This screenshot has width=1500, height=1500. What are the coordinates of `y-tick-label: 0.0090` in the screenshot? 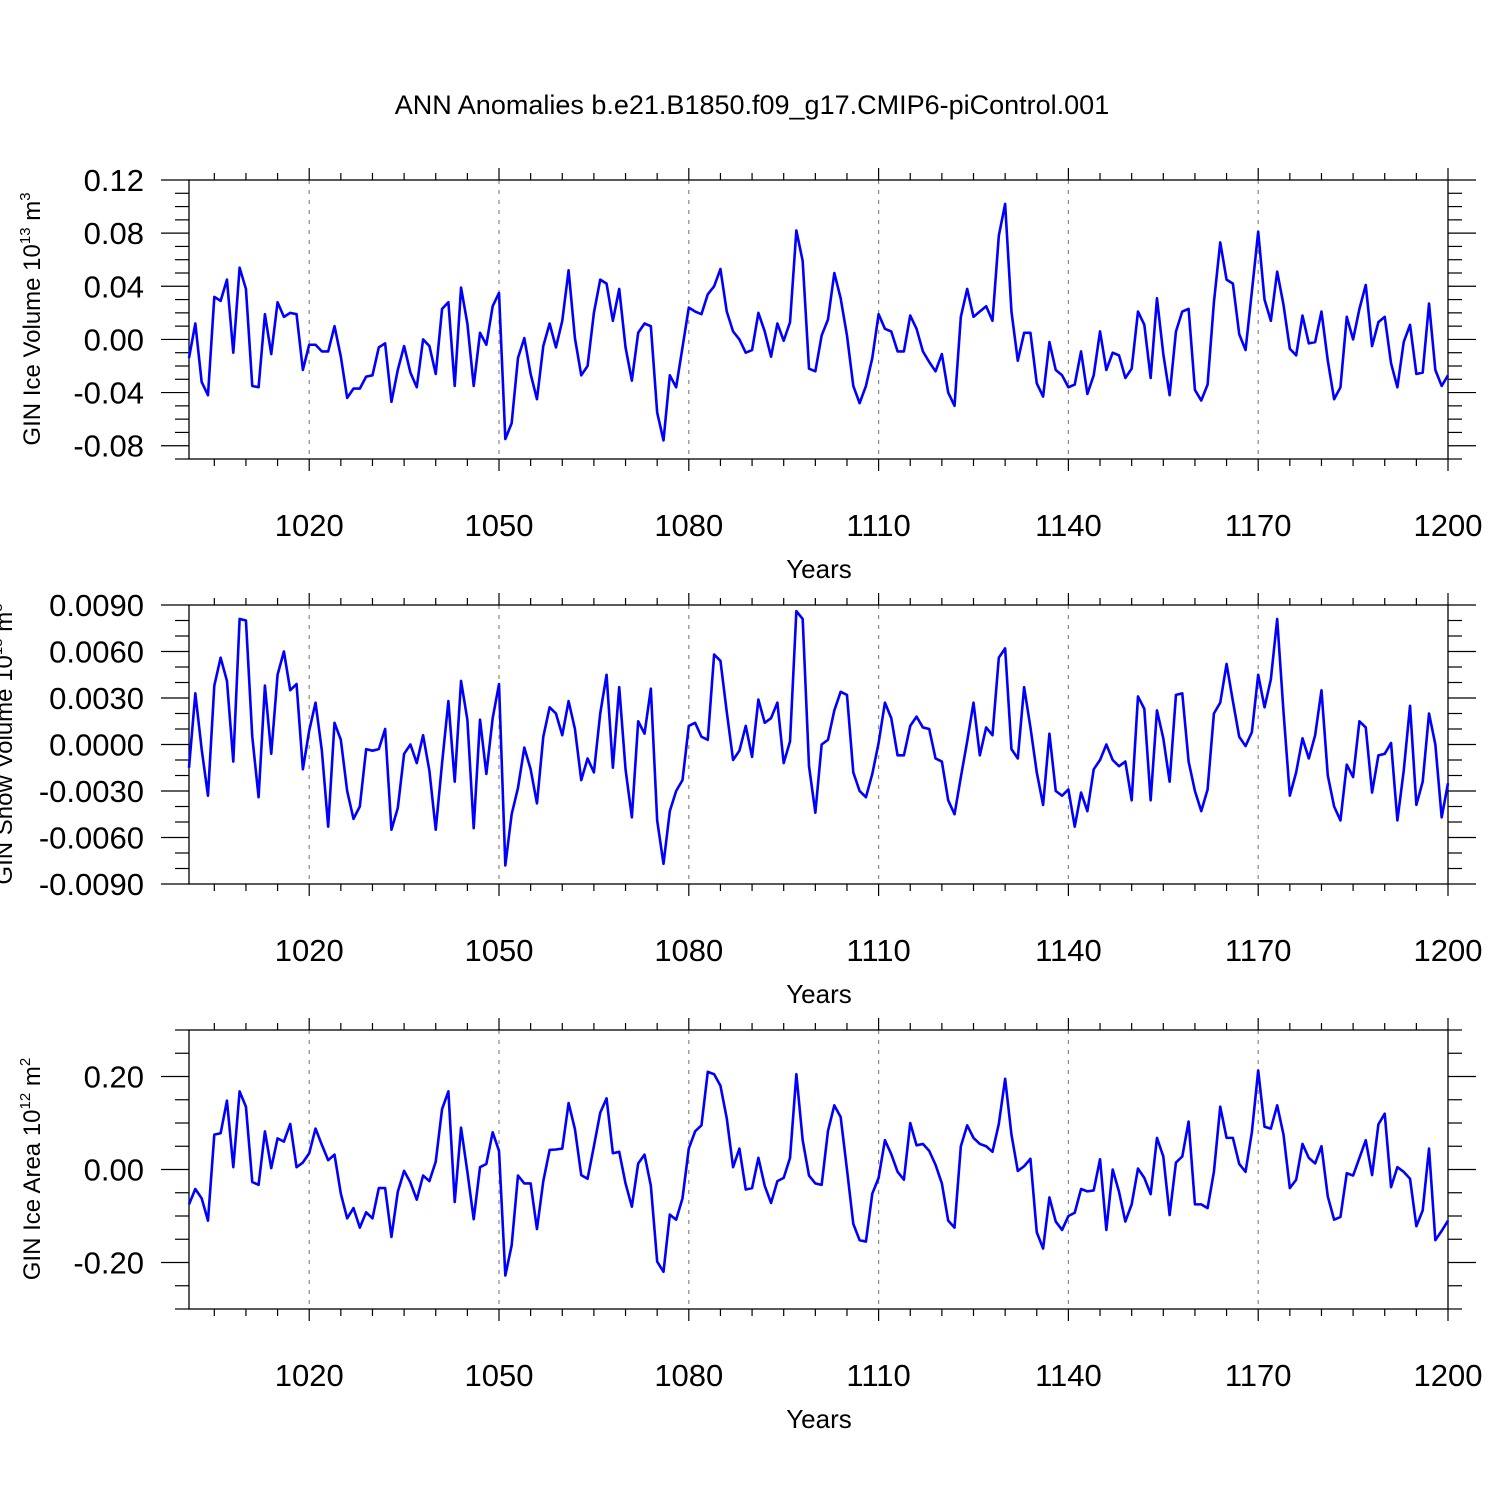 It's located at (96, 605).